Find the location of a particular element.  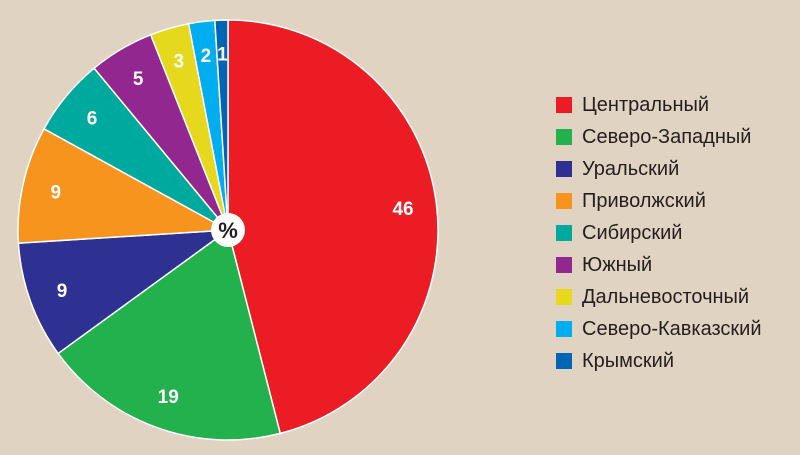

legend-label: Приволжский is located at coordinates (644, 200).